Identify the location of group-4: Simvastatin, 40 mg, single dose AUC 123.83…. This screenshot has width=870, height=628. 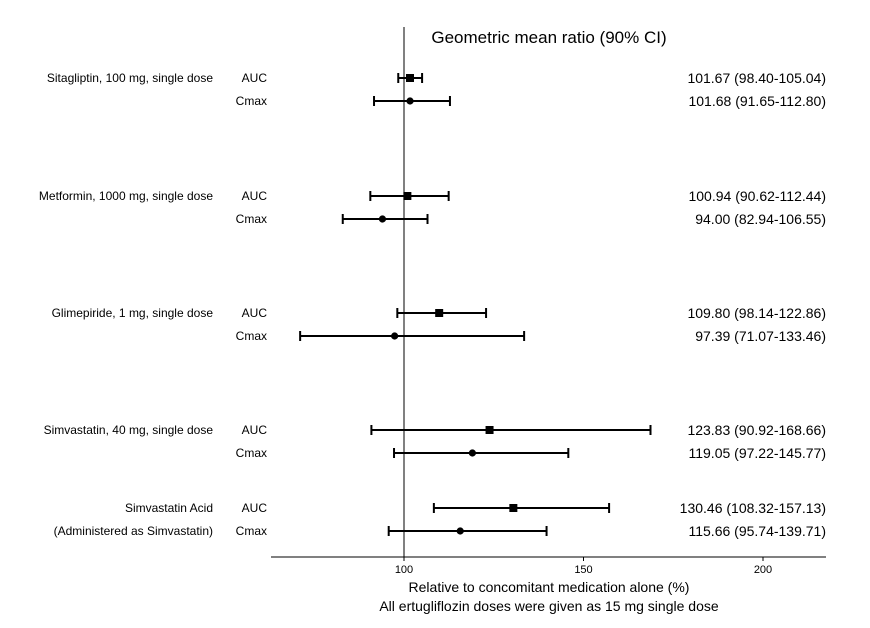
(435, 441).